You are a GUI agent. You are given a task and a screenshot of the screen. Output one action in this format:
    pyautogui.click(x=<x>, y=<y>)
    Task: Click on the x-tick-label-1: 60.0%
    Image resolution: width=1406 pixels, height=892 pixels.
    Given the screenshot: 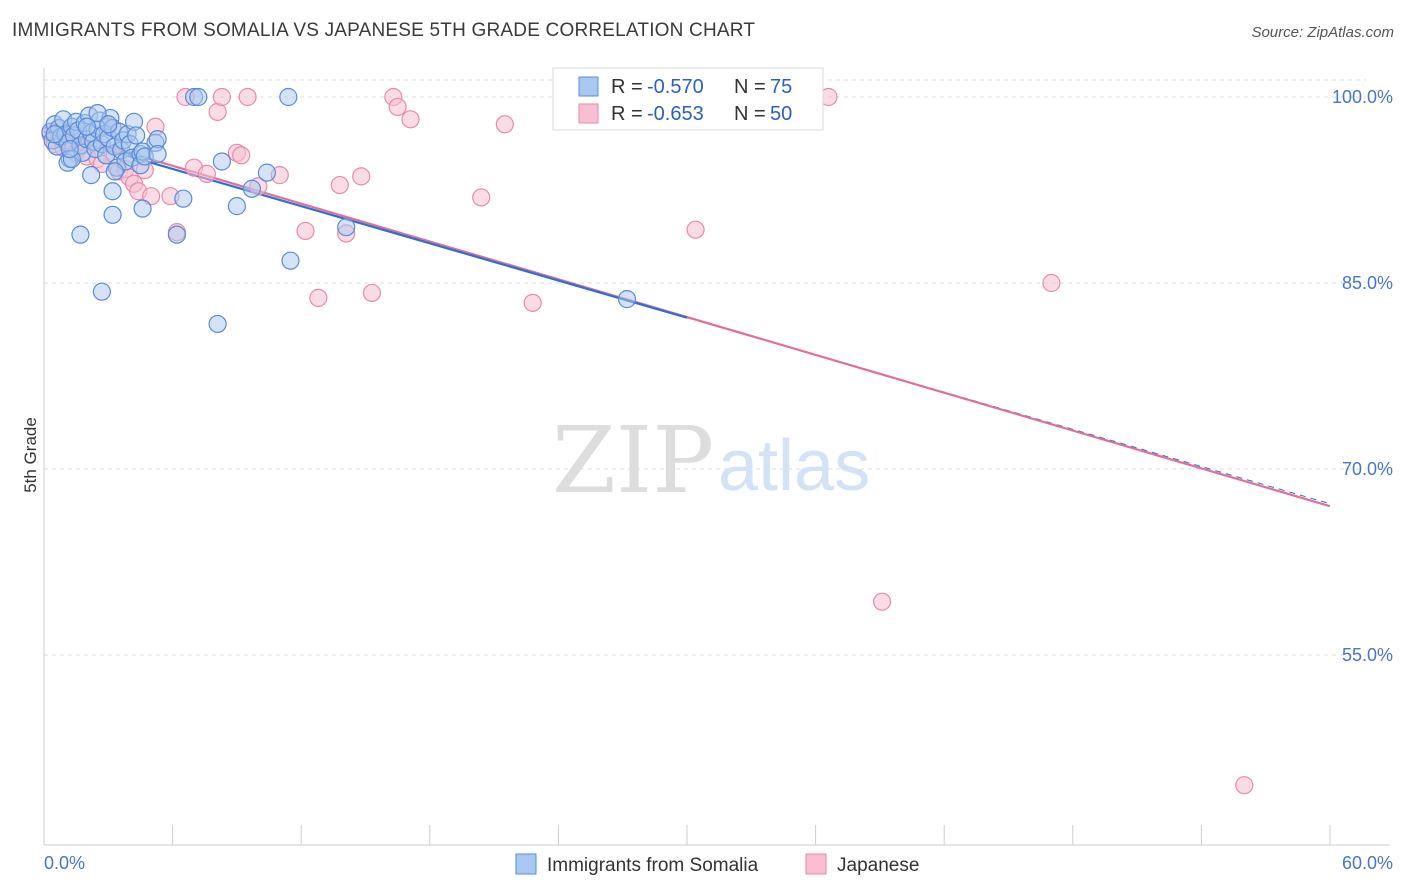 What is the action you would take?
    pyautogui.click(x=1367, y=863)
    